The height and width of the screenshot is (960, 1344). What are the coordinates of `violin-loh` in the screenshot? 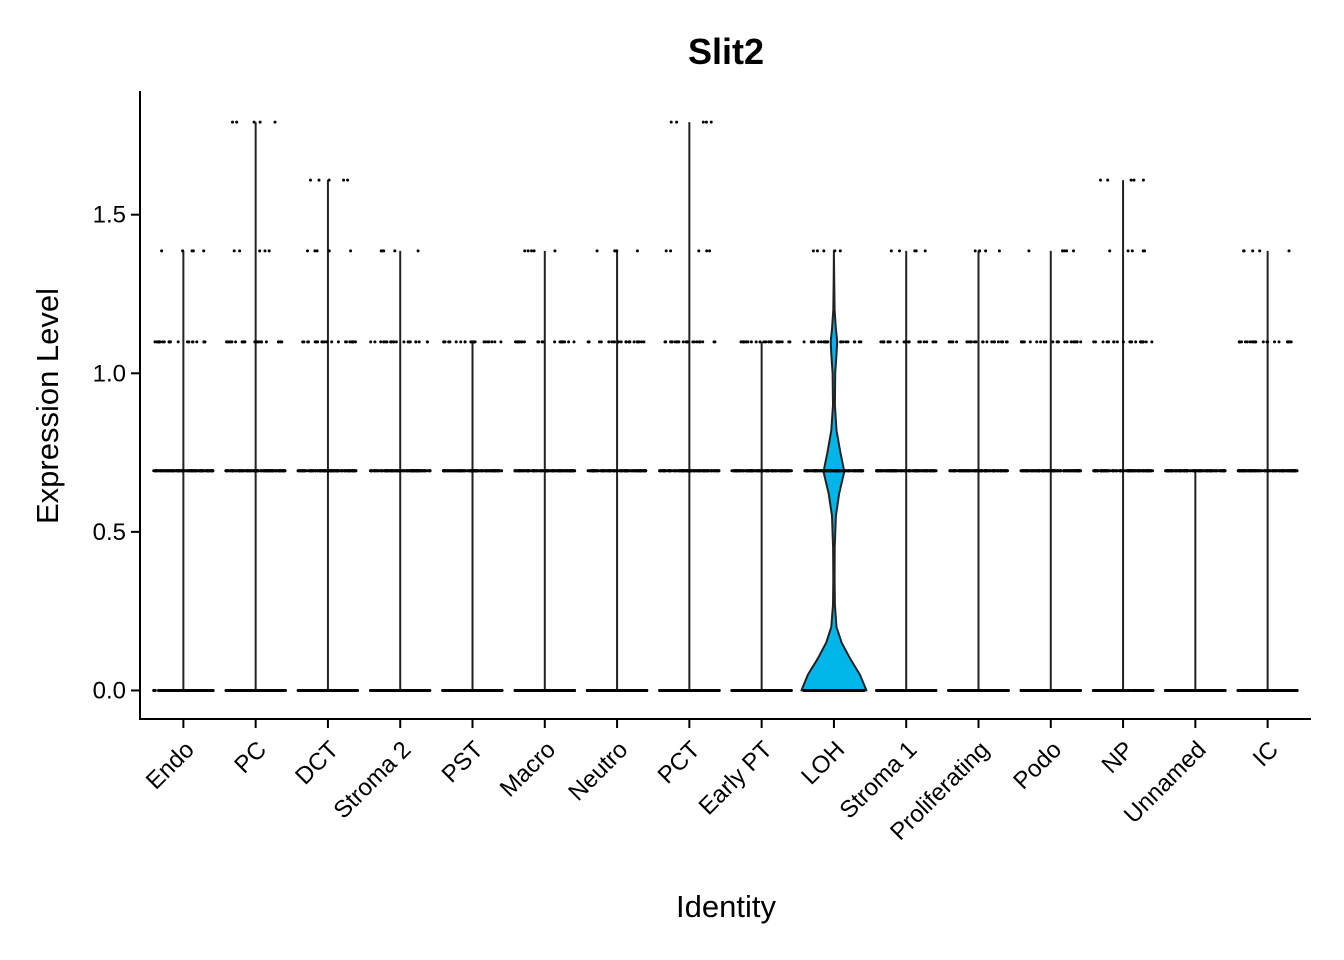 It's located at (834, 470).